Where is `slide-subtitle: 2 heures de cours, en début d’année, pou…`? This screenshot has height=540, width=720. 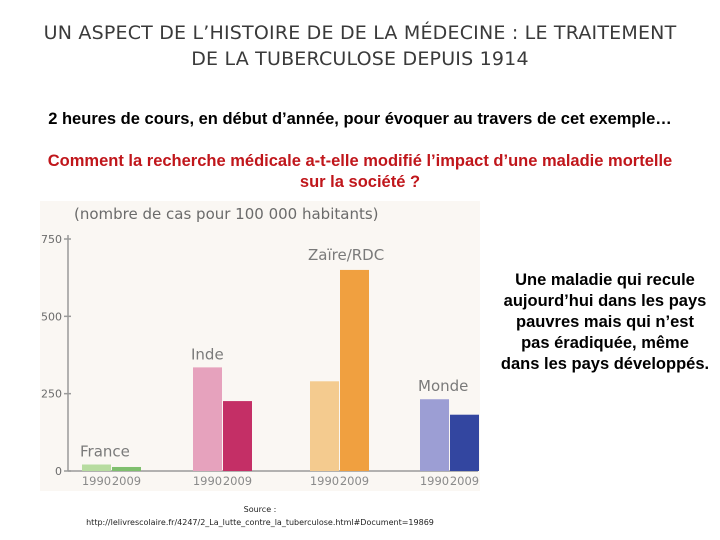 slide-subtitle: 2 heures de cours, en début d’année, pou… is located at coordinates (360, 119).